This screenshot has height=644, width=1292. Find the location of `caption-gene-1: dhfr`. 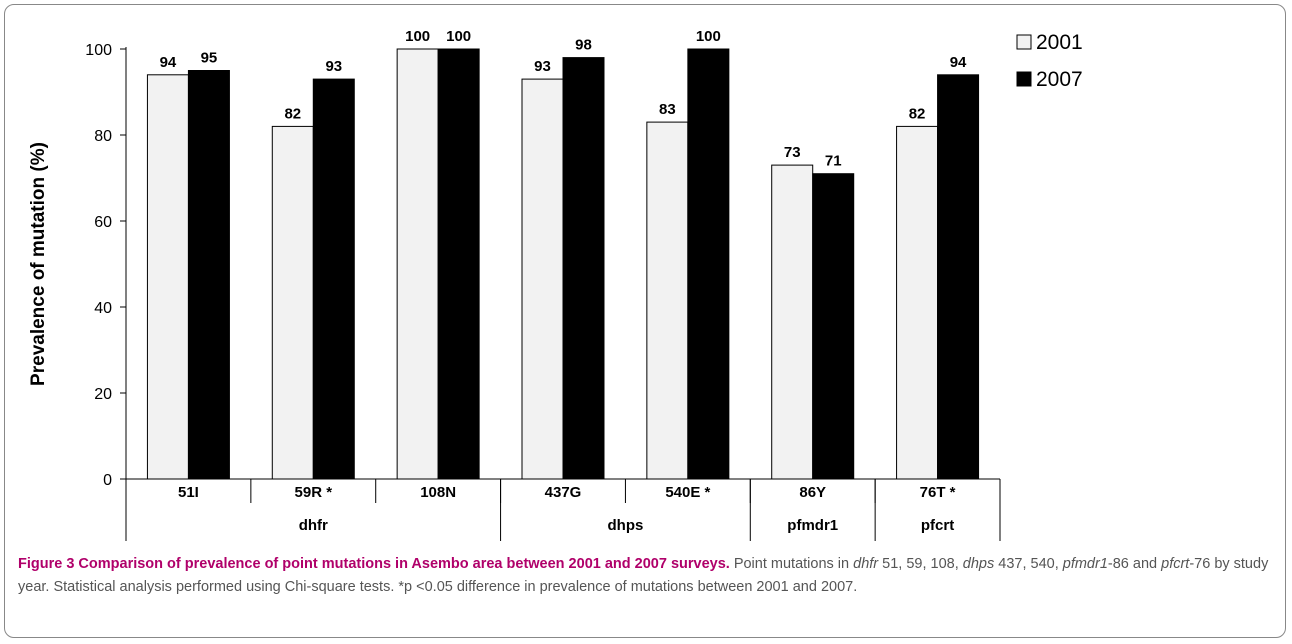

caption-gene-1: dhfr is located at coordinates (866, 564).